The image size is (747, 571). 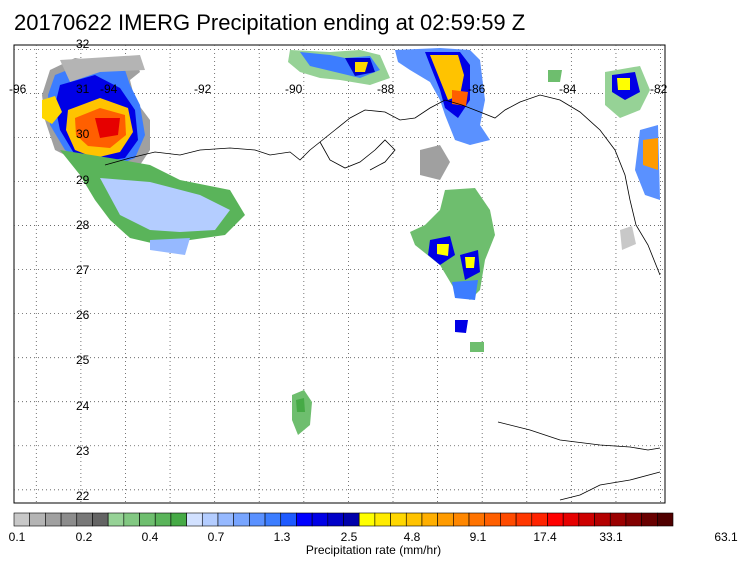 I want to click on precip-cell-west, so click(x=96, y=116).